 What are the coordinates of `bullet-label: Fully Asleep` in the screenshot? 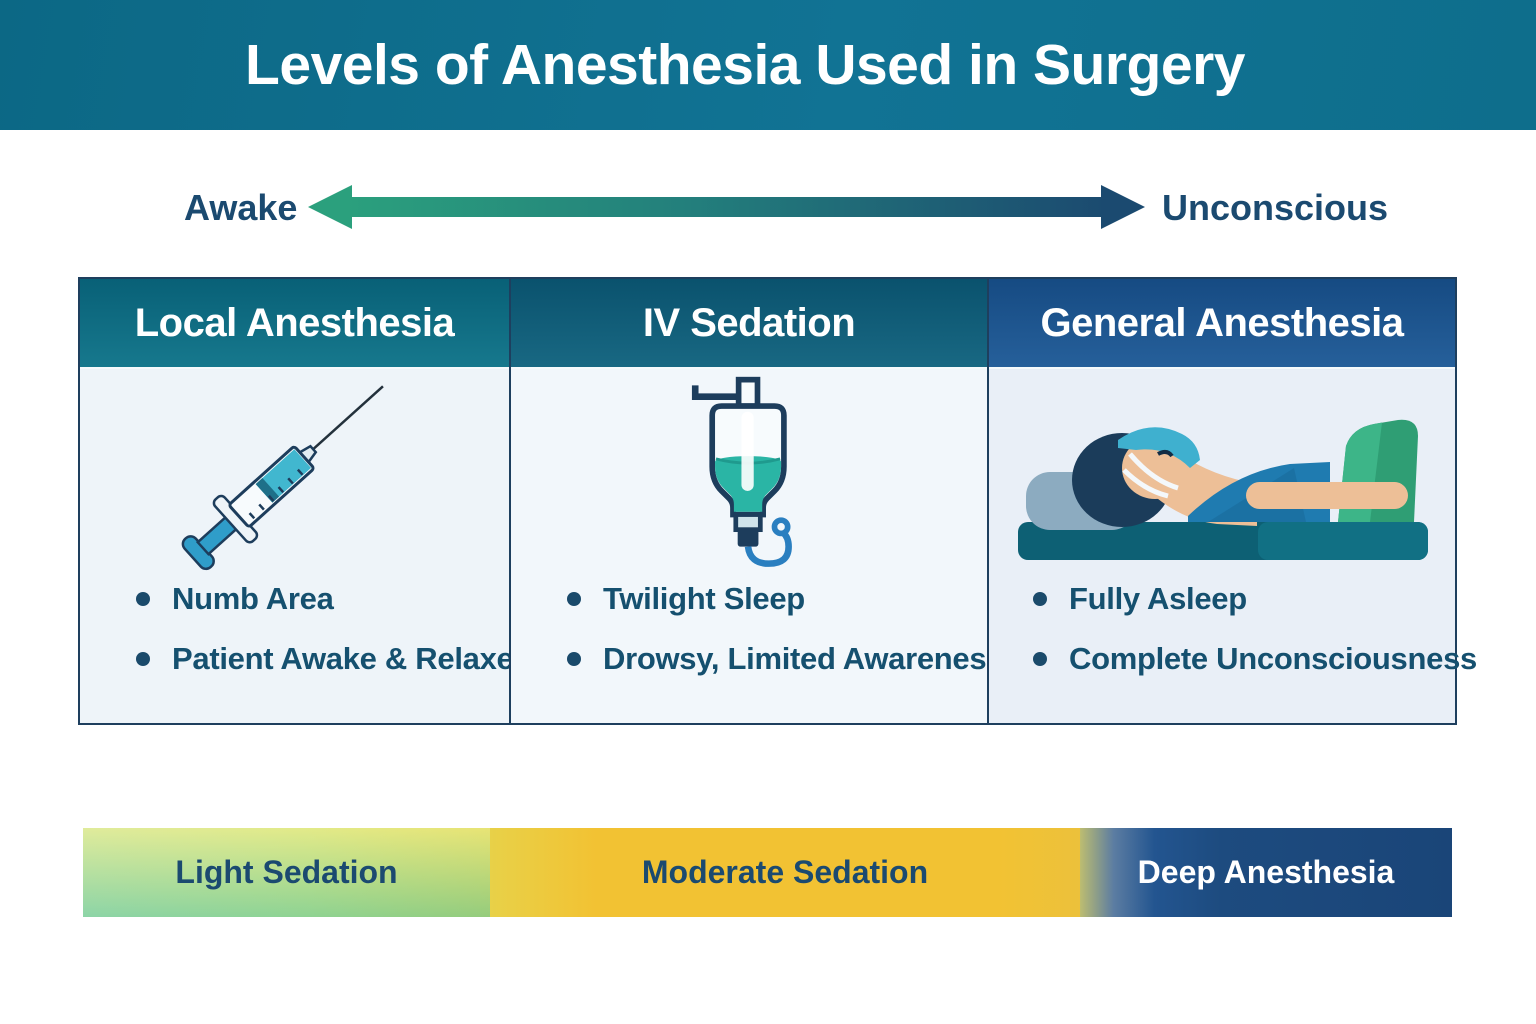 It's located at (1158, 598).